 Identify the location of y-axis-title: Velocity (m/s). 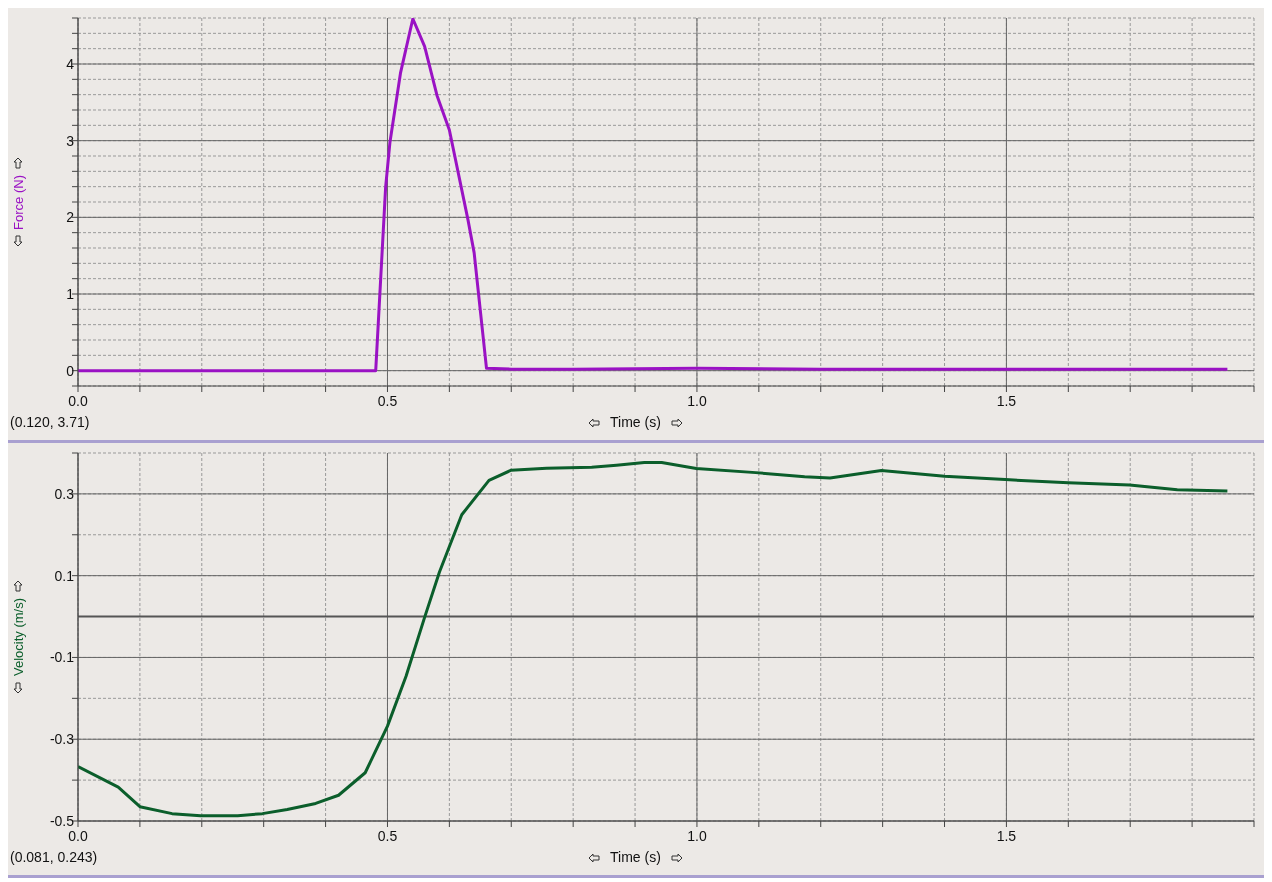
(18, 636).